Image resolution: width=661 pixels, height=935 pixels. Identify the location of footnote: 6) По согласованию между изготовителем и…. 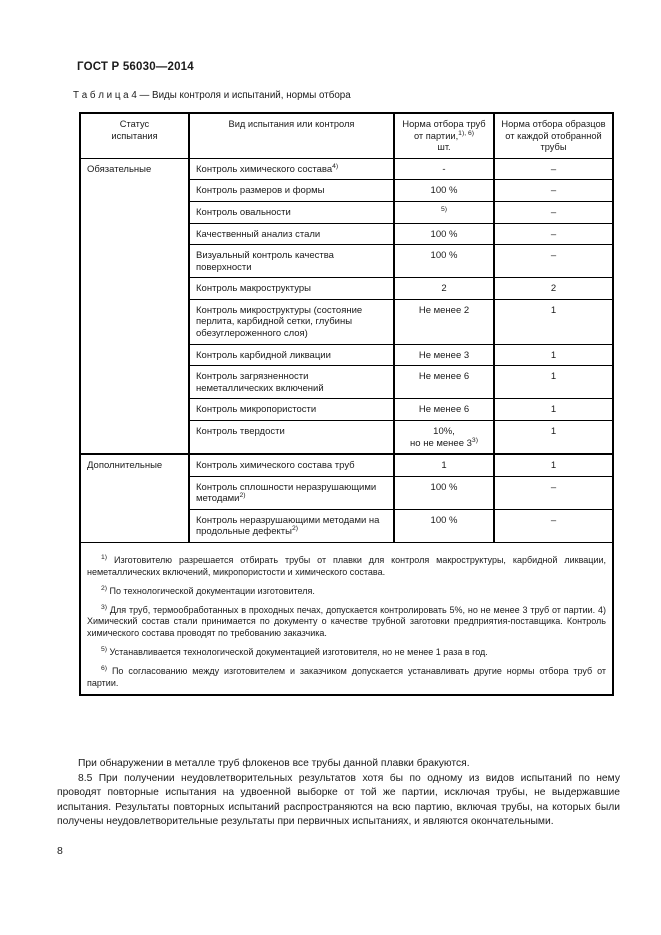
(346, 676).